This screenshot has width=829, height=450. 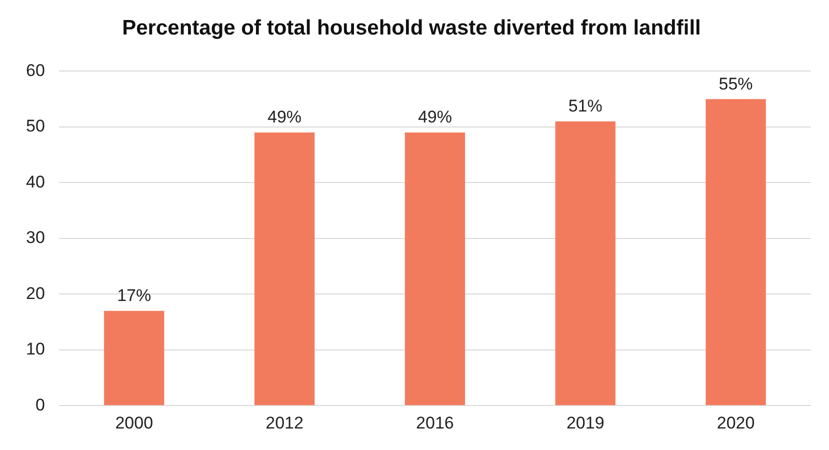 I want to click on x-tick-label: 2016, so click(x=435, y=422).